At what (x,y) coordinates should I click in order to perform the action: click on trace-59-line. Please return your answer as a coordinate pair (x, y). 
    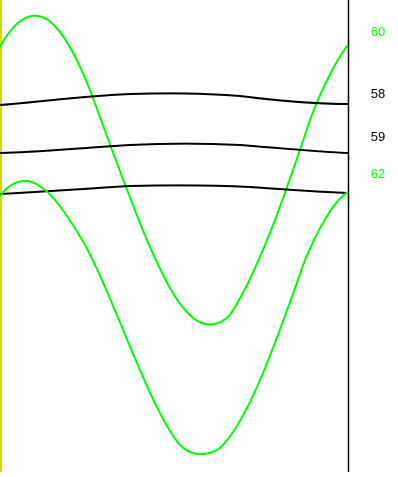
    Looking at the image, I should click on (174, 148).